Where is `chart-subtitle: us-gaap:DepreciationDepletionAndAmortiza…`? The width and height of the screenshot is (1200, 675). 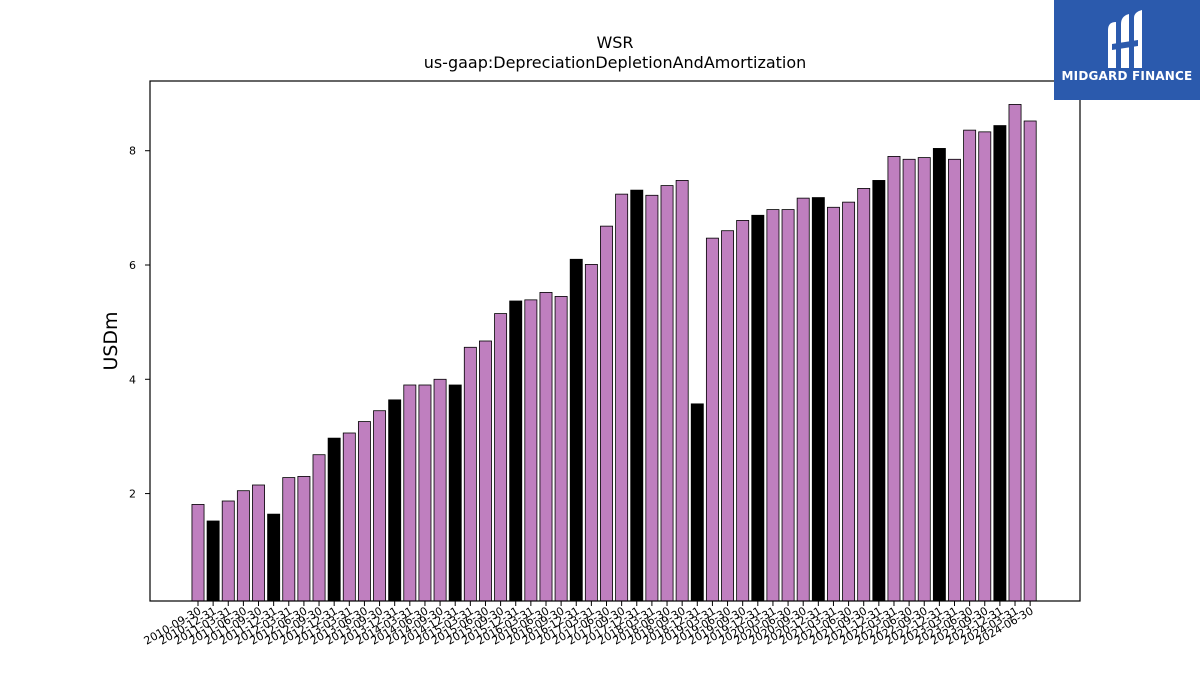 chart-subtitle: us-gaap:DepreciationDepletionAndAmortiza… is located at coordinates (615, 62).